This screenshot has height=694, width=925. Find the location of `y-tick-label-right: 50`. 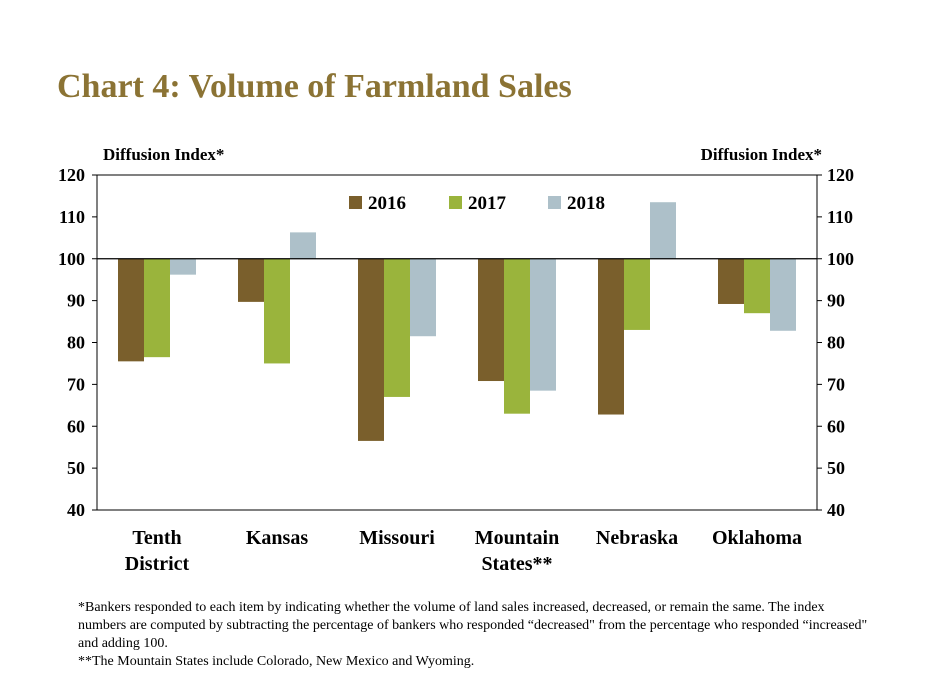

y-tick-label-right: 50 is located at coordinates (836, 468).